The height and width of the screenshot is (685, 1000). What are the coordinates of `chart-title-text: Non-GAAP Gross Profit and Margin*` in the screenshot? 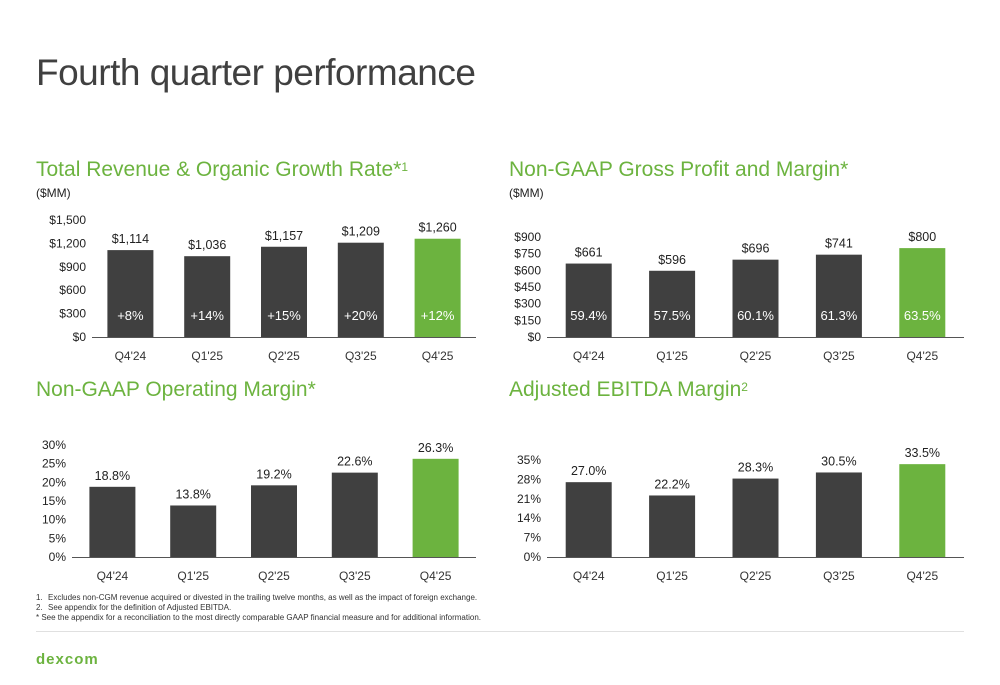 It's located at (679, 169).